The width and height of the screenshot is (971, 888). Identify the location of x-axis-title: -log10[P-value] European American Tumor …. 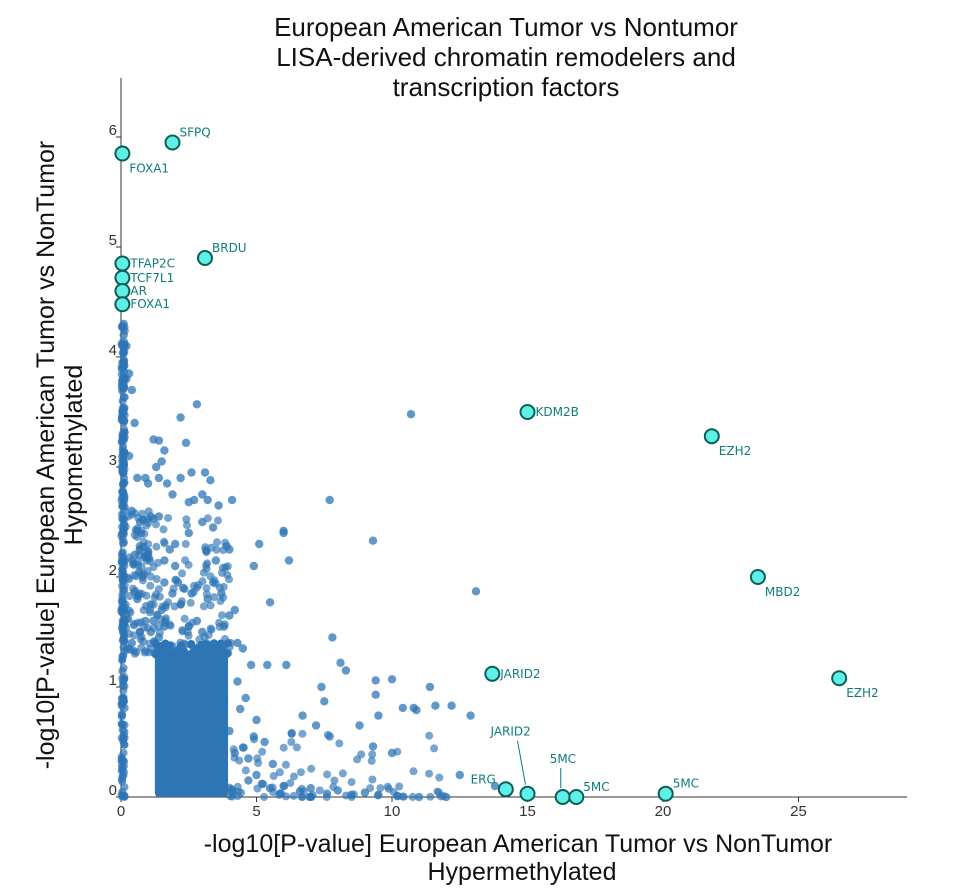
(518, 858).